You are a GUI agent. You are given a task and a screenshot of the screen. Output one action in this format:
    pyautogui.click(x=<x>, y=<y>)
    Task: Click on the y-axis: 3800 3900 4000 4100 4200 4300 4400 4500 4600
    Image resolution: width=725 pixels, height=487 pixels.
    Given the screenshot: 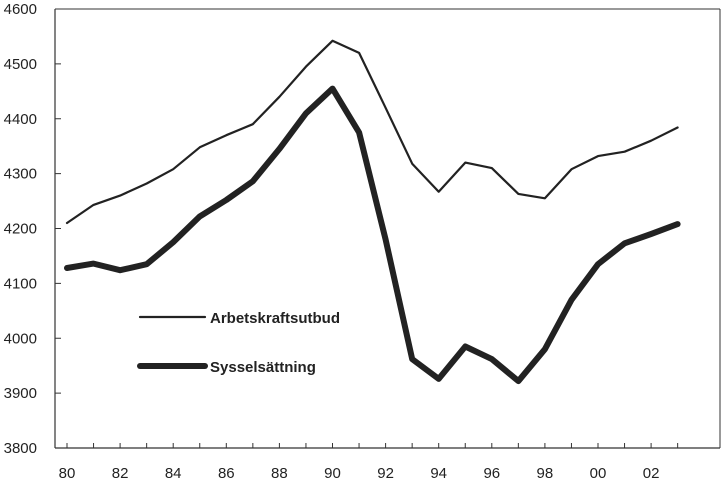 What is the action you would take?
    pyautogui.click(x=32, y=229)
    